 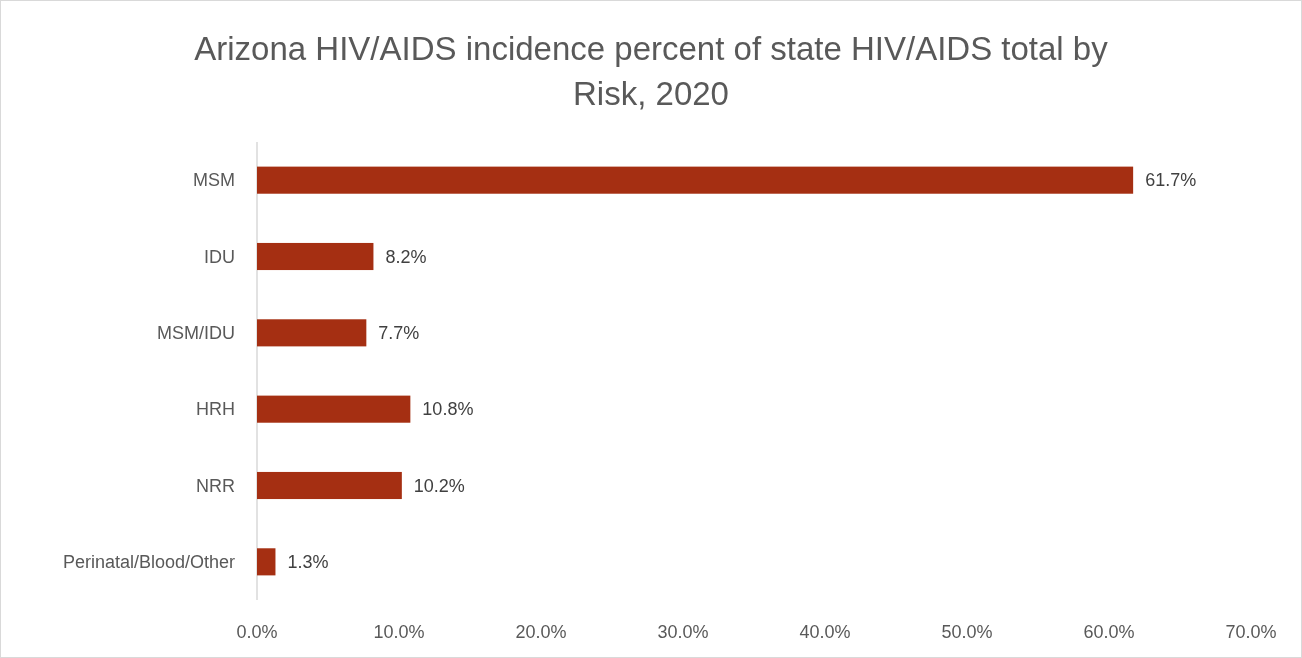 What do you see at coordinates (214, 180) in the screenshot?
I see `y-tick-label: MSM` at bounding box center [214, 180].